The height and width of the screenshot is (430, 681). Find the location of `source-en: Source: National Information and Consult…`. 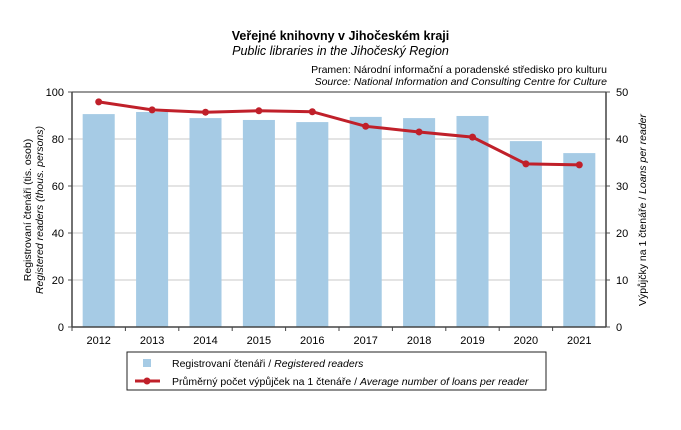

source-en: Source: National Information and Consult… is located at coordinates (460, 82).